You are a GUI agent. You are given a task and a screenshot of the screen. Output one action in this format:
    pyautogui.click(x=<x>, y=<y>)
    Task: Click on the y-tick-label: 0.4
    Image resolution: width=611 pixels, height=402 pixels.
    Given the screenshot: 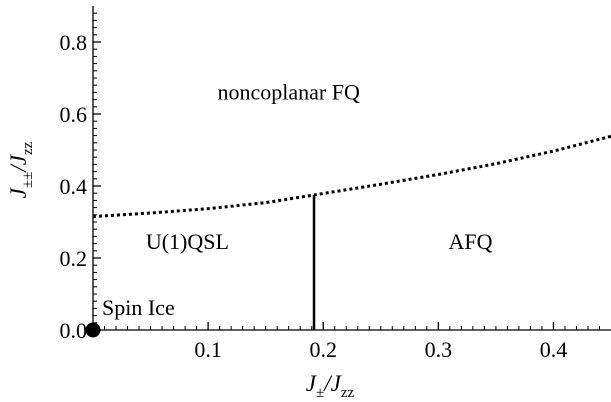 What is the action you would take?
    pyautogui.click(x=74, y=186)
    